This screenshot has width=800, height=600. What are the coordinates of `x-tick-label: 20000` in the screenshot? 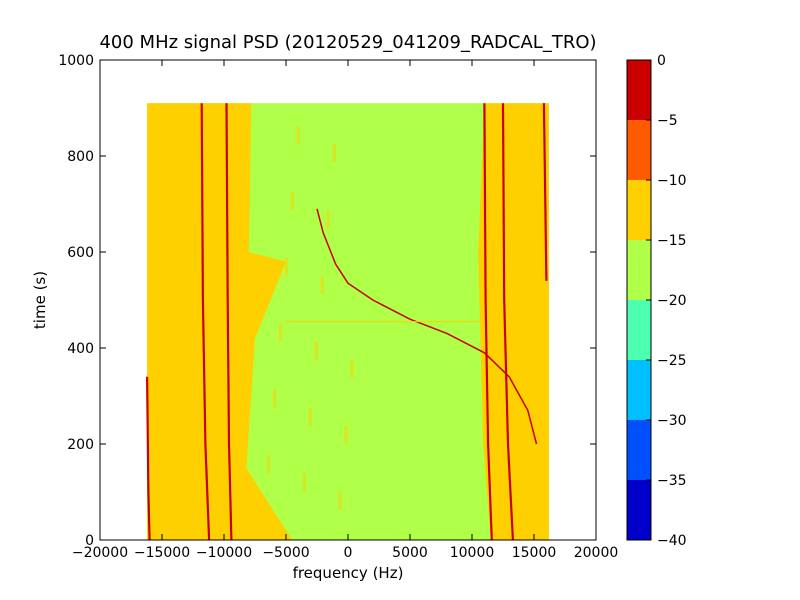 It's located at (596, 553).